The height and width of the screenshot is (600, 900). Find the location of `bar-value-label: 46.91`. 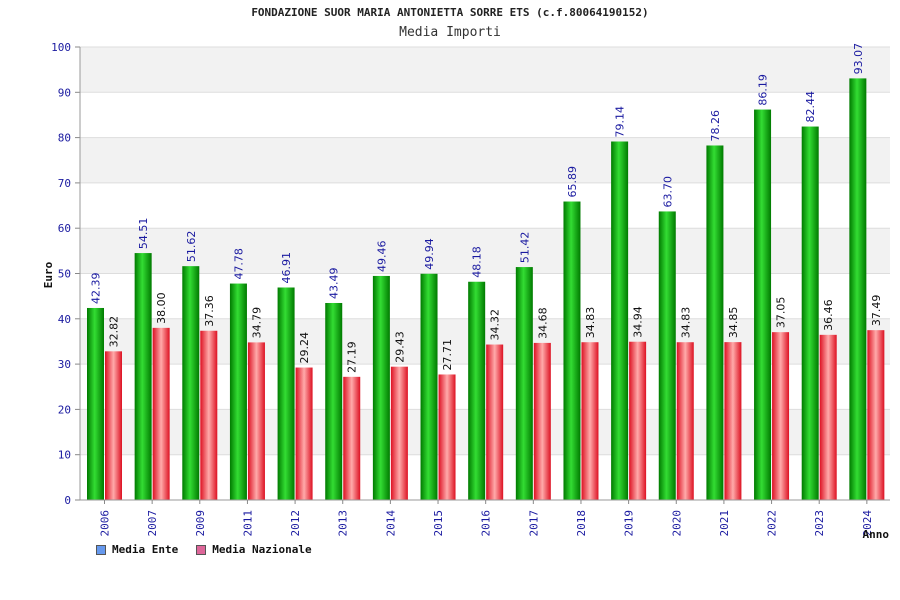

bar-value-label: 46.91 is located at coordinates (286, 268).